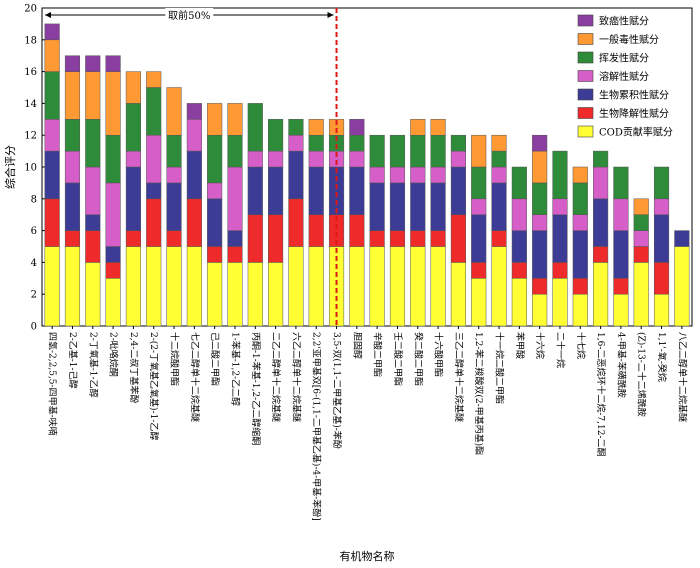 Image resolution: width=700 pixels, height=568 pixels. What do you see at coordinates (439, 354) in the screenshot?
I see `category-label: 十六酸甲酯` at bounding box center [439, 354].